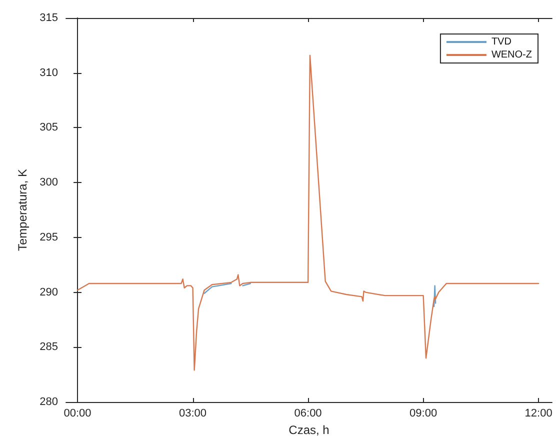 The image size is (558, 446). I want to click on x-tick-label: 00:00, so click(78, 414).